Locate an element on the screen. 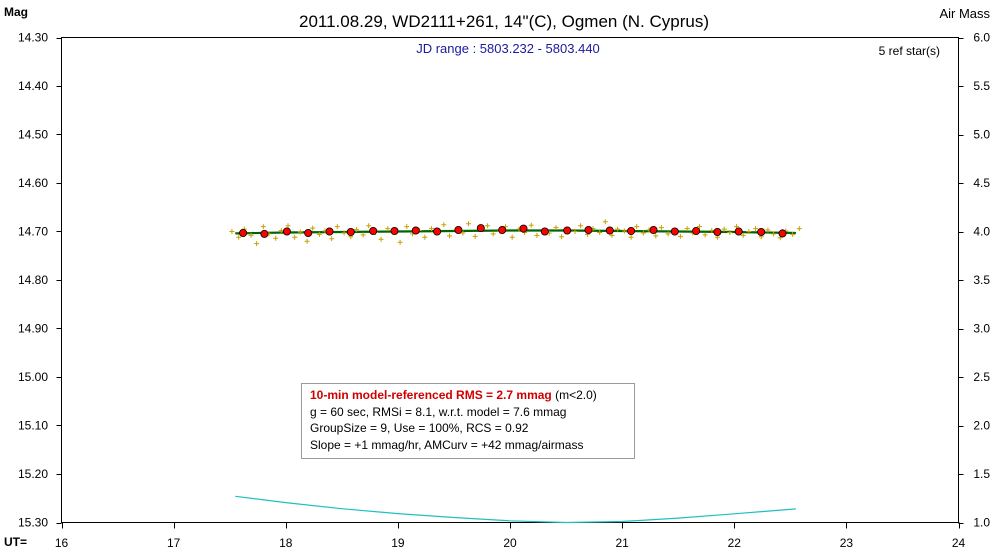  y2-tick-label: 3.0 is located at coordinates (981, 329).